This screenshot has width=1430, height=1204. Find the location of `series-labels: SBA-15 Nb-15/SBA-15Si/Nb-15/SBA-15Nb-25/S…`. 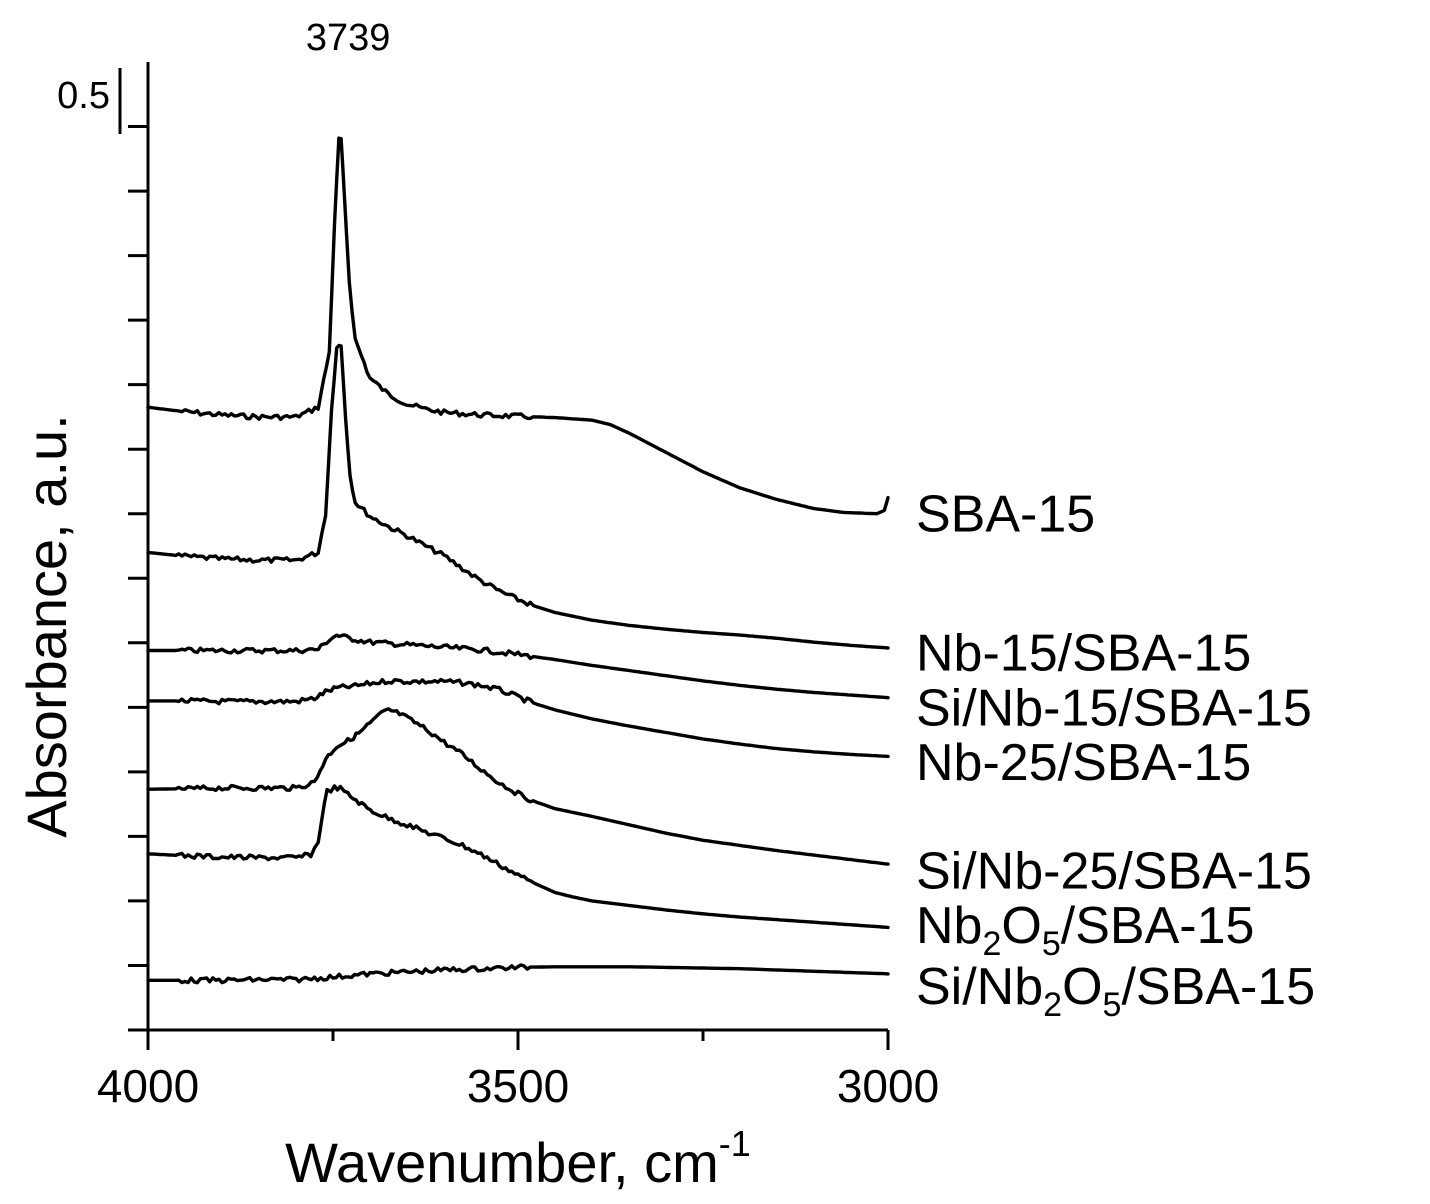

series-labels: SBA-15 Nb-15/SBA-15Si/Nb-15/SBA-15Nb-25/S… is located at coordinates (1115, 755).